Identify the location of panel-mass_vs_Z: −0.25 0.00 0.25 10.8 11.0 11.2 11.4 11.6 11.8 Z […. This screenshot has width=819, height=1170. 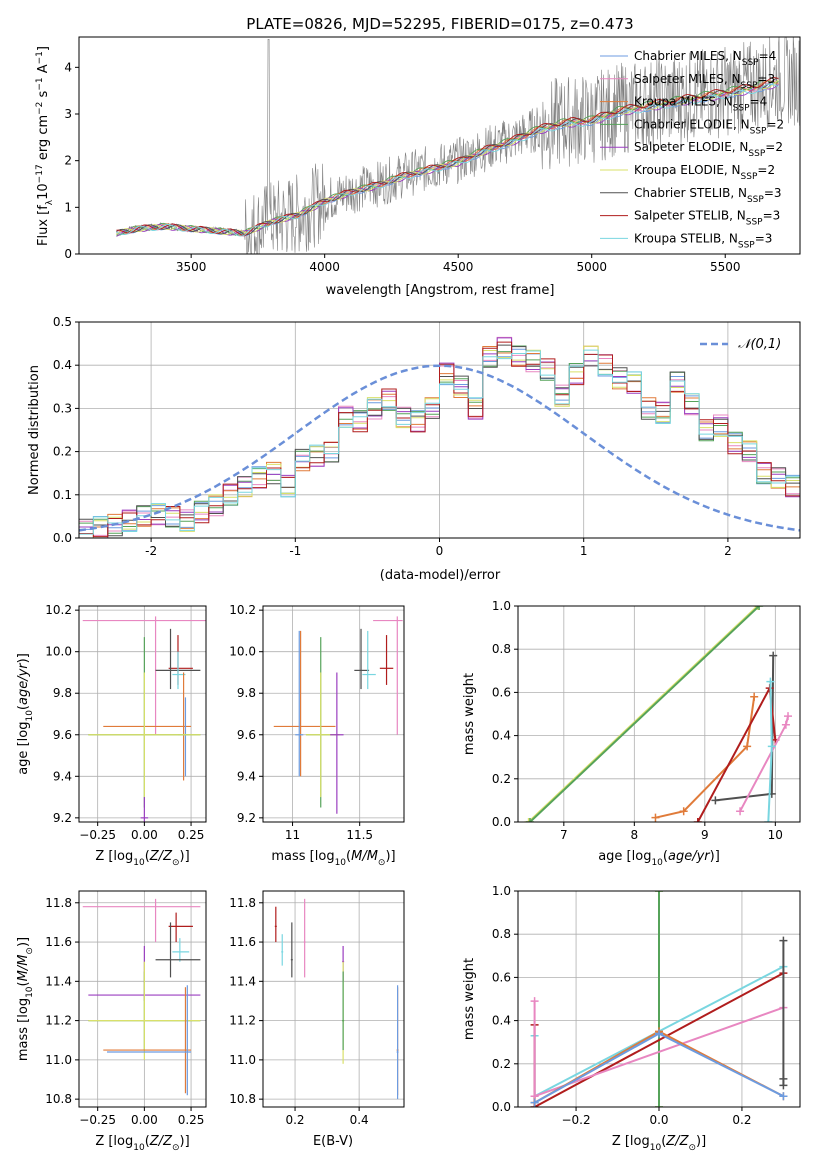
(111, 1021).